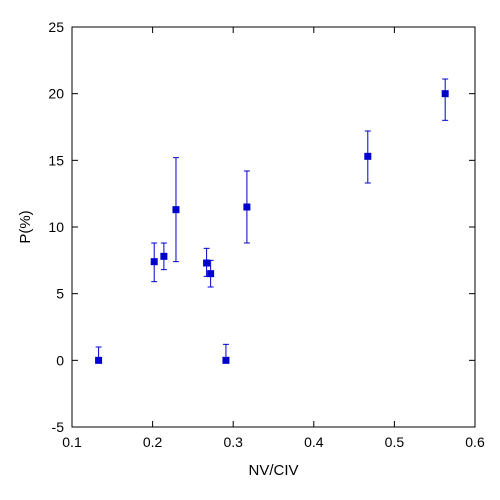  What do you see at coordinates (56, 160) in the screenshot?
I see `y-tick-label: 15` at bounding box center [56, 160].